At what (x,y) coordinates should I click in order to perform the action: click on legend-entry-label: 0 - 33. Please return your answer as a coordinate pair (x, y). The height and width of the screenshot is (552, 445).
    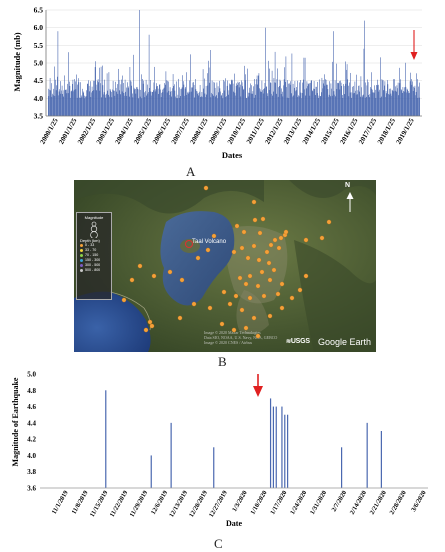
    Looking at the image, I should click on (90, 245).